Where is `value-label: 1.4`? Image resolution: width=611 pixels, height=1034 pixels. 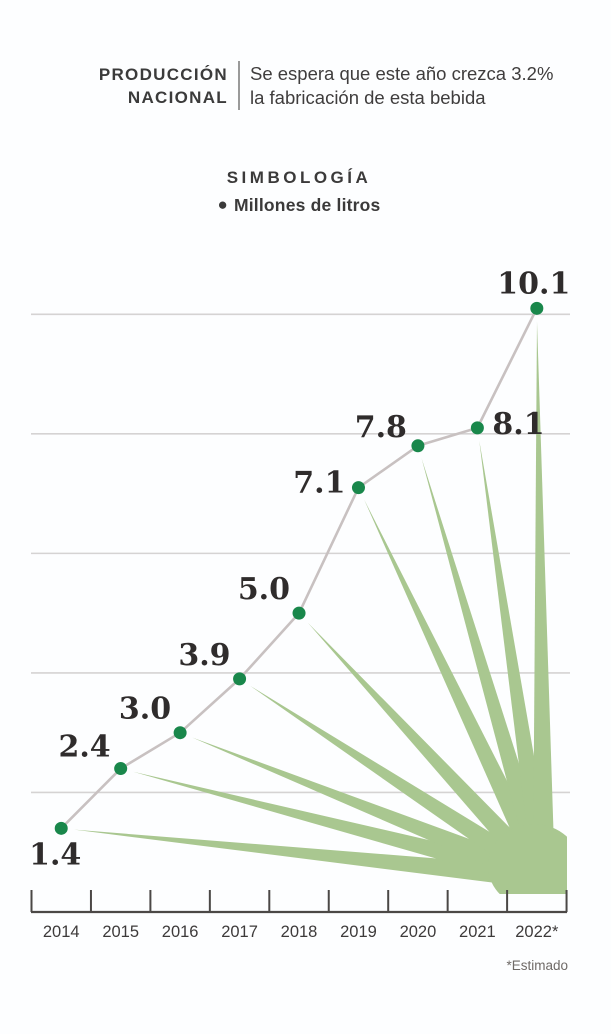
value-label: 1.4 is located at coordinates (55, 854).